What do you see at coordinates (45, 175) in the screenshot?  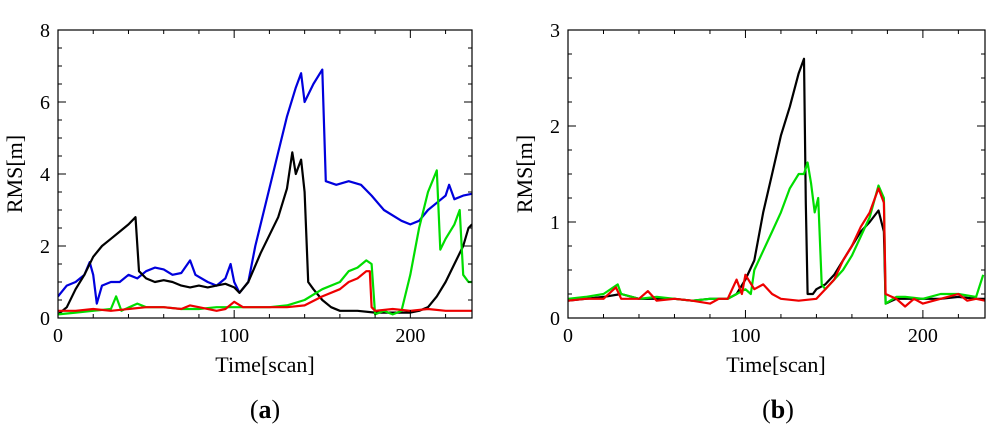 I see `y-tick-label: 4` at bounding box center [45, 175].